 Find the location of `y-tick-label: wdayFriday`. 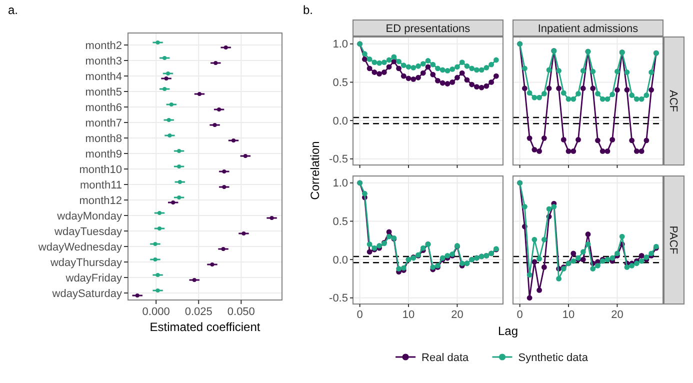

y-tick-label: wdayFriday is located at coordinates (93, 278).